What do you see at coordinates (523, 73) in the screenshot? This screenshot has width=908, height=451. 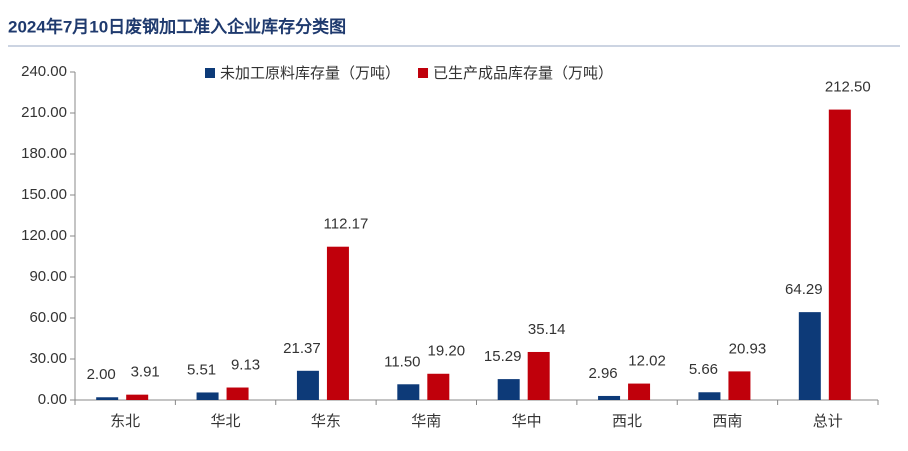 I see `legend-label: 已生产成品库存量（万吨）` at bounding box center [523, 73].